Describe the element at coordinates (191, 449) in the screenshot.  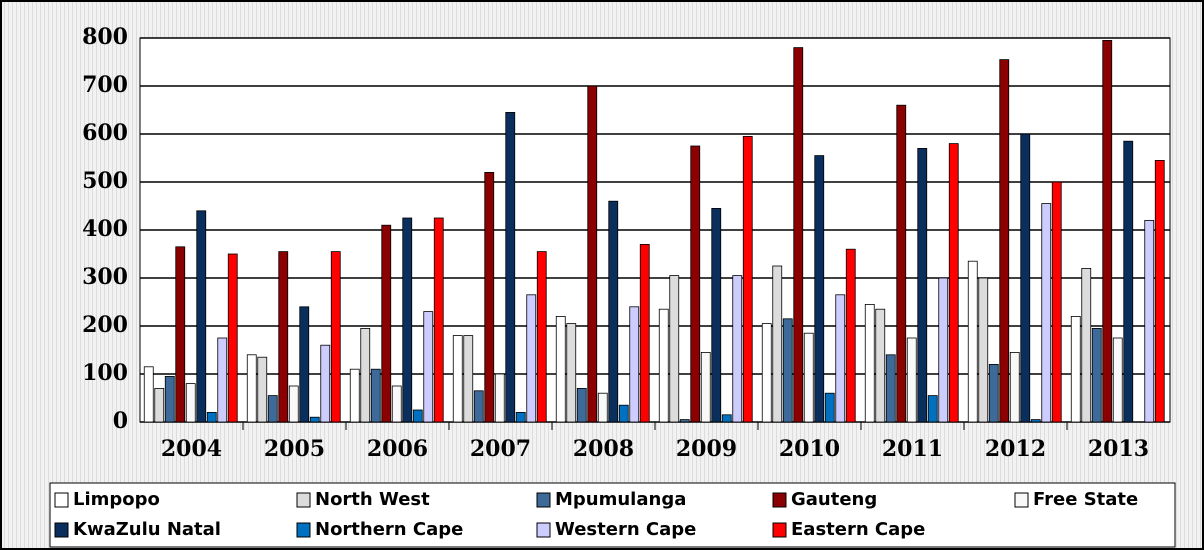
I see `x-tick-label: 2004` at that location.